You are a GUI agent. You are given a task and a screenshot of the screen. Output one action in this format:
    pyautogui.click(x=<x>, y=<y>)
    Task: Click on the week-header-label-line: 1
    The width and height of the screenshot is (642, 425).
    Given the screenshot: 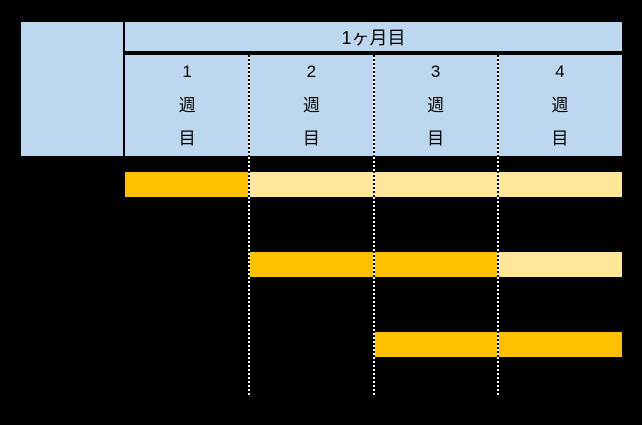 What is the action you would take?
    pyautogui.click(x=187, y=72)
    